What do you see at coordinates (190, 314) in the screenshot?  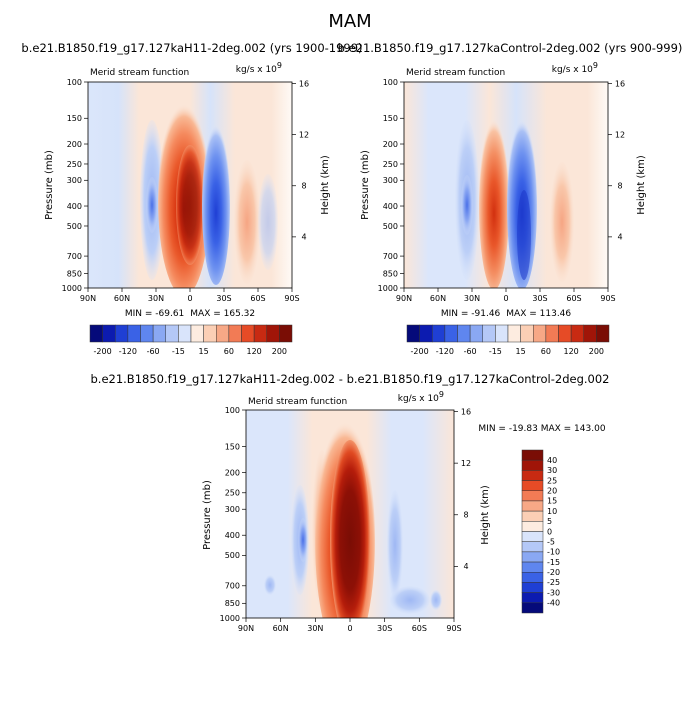 I see `min-max-label: MIN = -69.61 MAX = 165.32` at bounding box center [190, 314].